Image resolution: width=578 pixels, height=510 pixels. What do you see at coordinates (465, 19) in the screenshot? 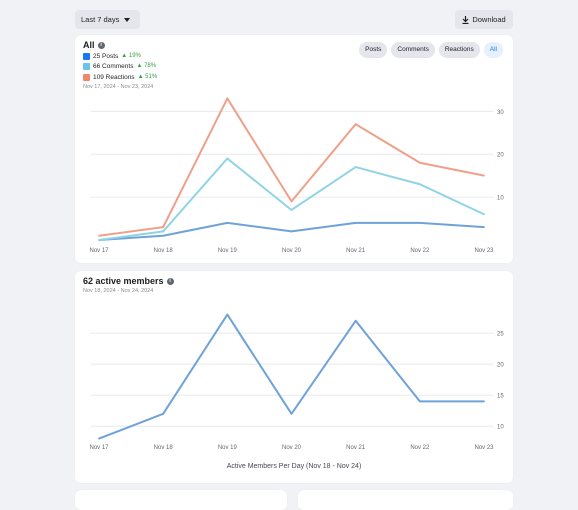
I see `download-icon` at bounding box center [465, 19].